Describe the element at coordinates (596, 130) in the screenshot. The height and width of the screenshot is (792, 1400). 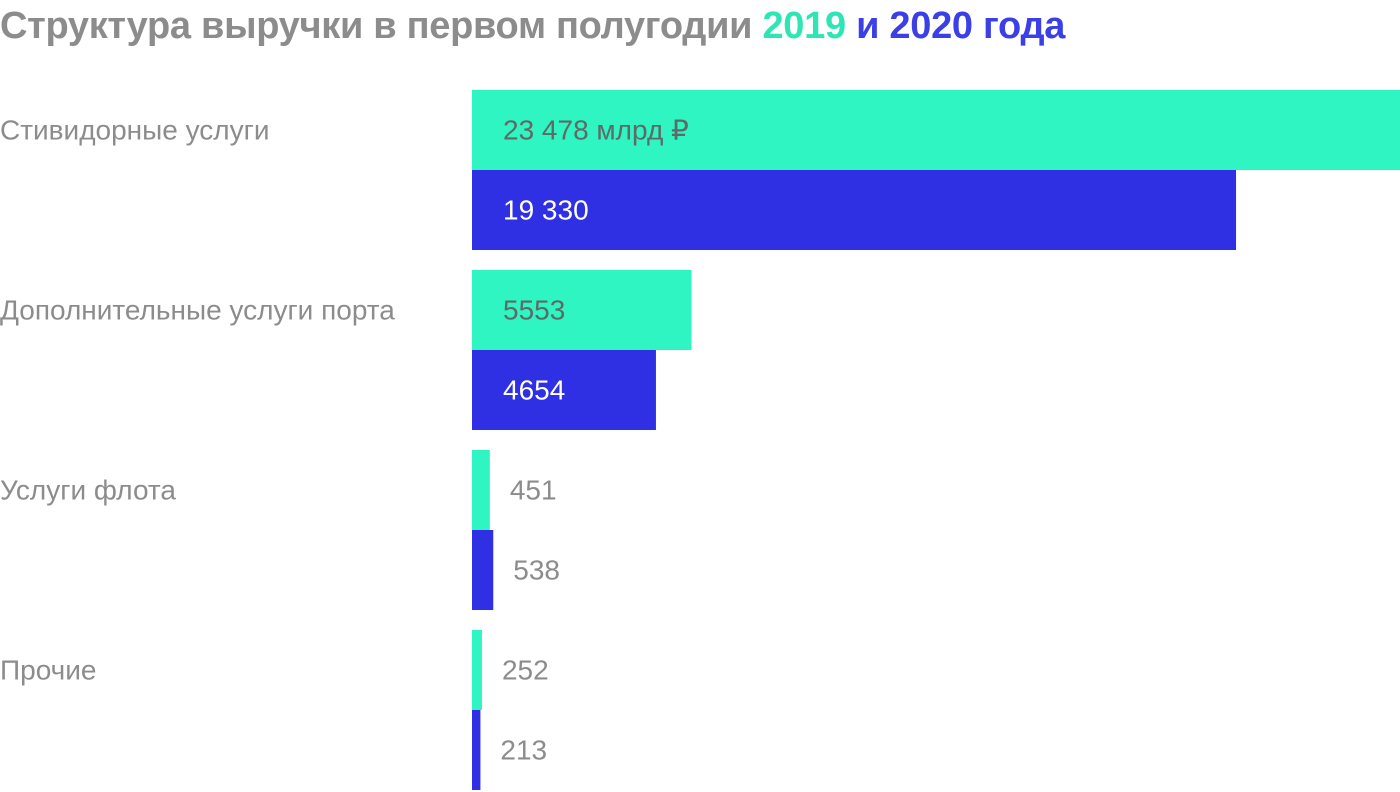
I see `data-label-2019: 23 478 млрд ₽` at that location.